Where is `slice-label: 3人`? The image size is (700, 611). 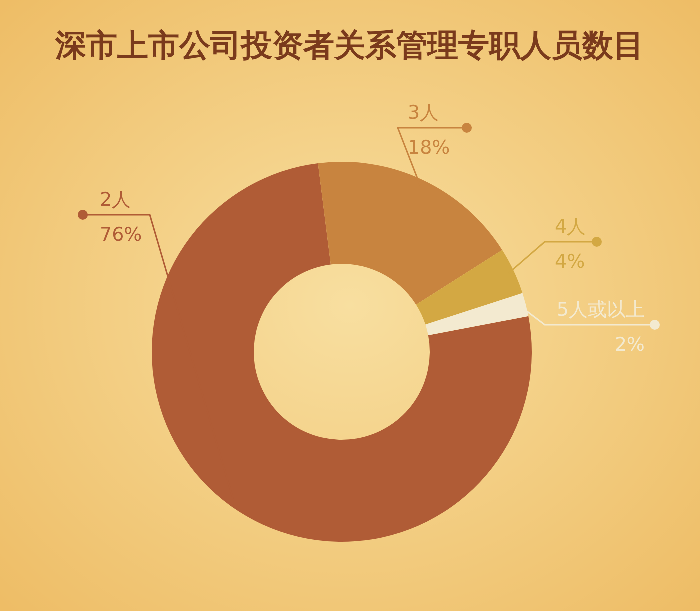 slice-label: 3人 is located at coordinates (424, 113).